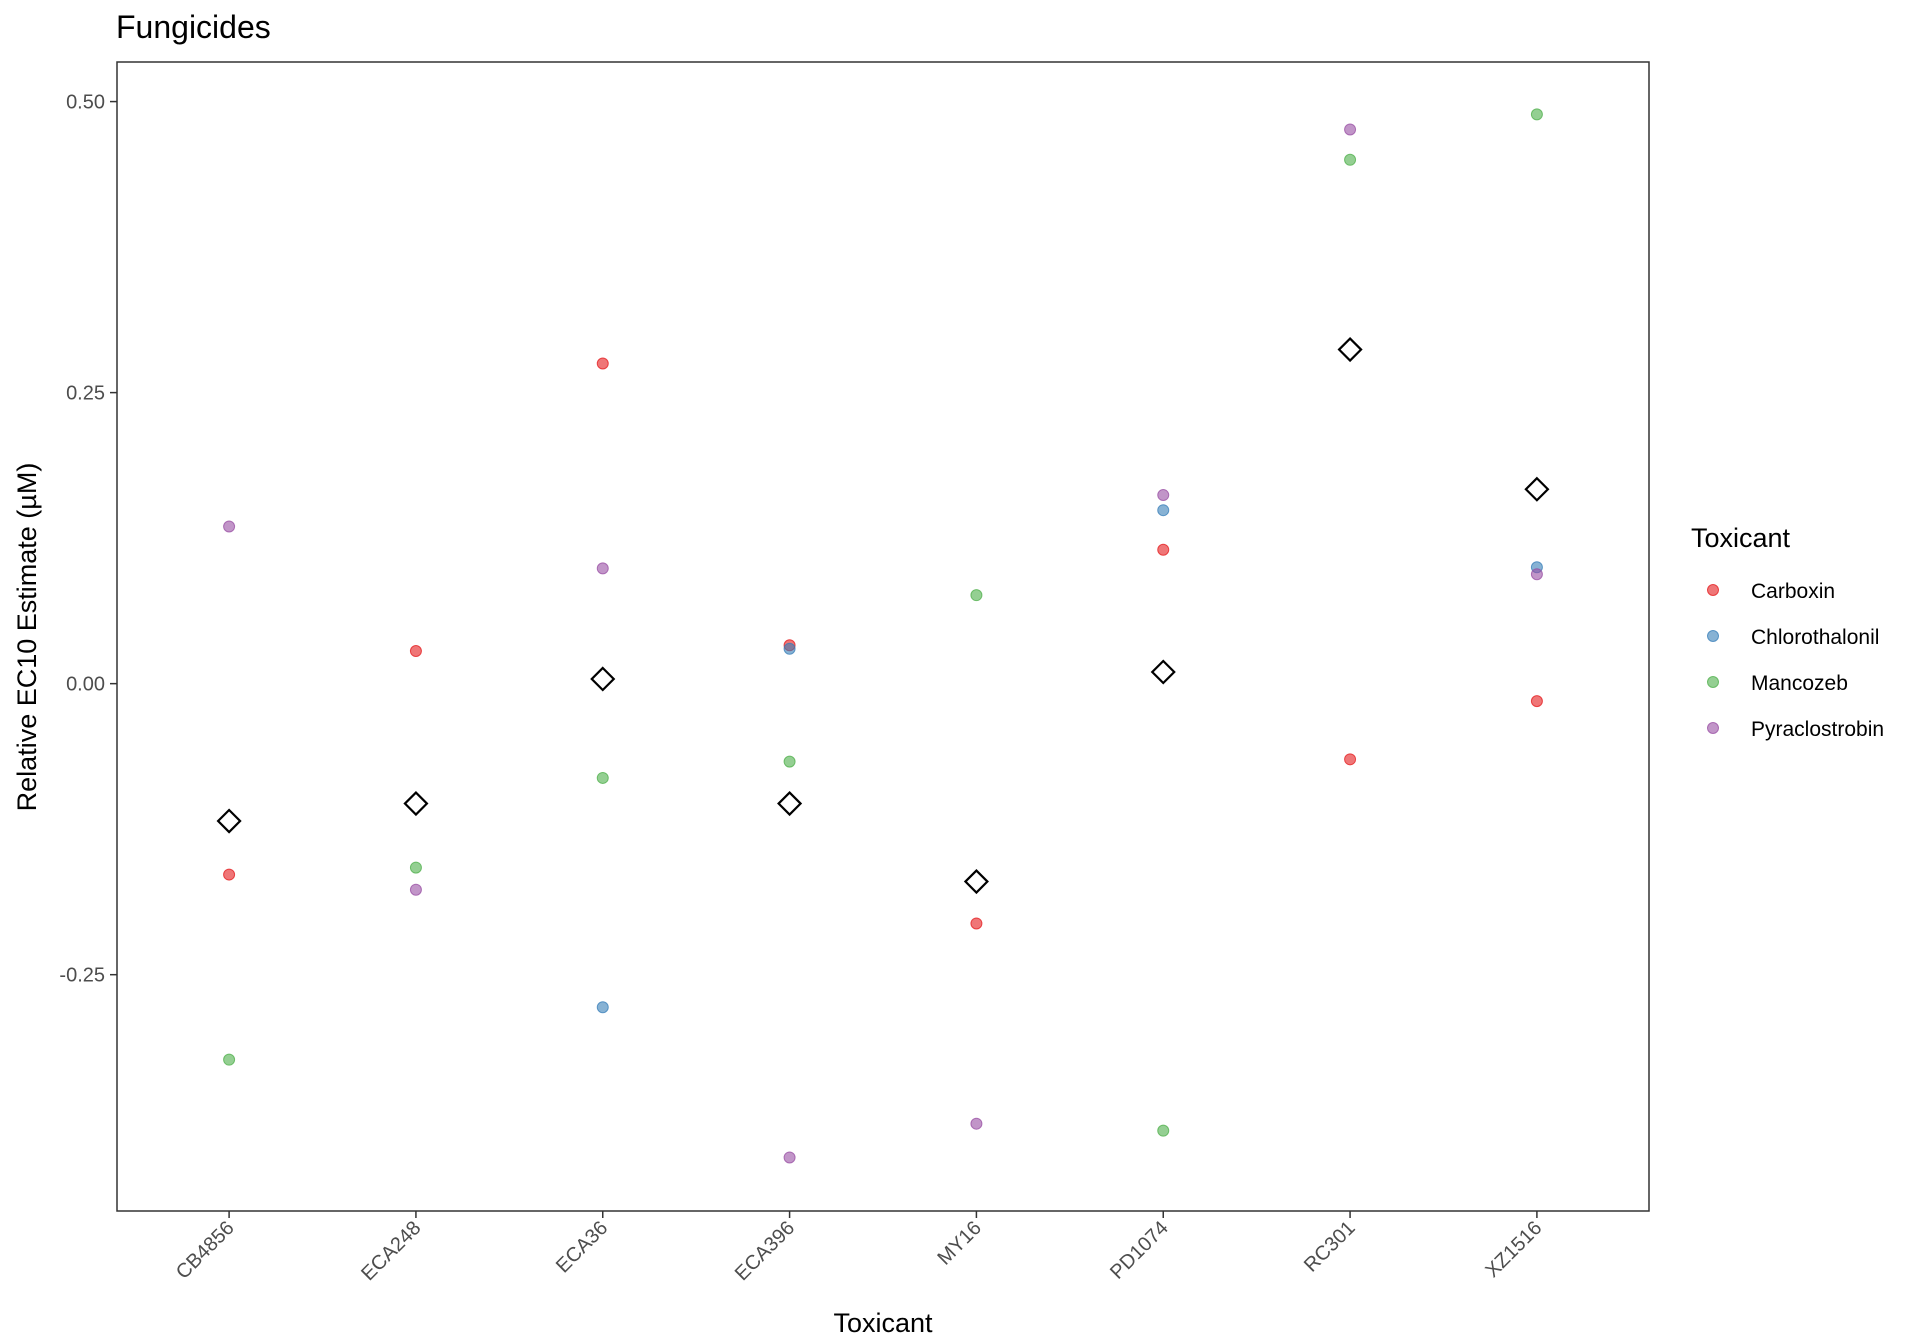 The width and height of the screenshot is (1920, 1344). Describe the element at coordinates (391, 1251) in the screenshot. I see `x-tick-label: ECA248` at that location.